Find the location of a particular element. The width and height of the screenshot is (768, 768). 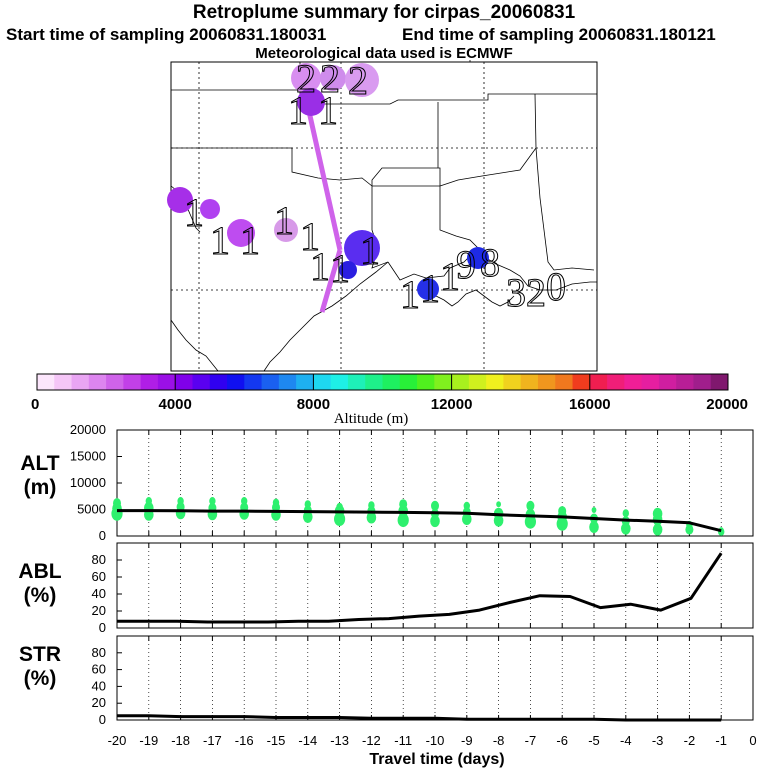

colorbar-tick-label: 8000 is located at coordinates (313, 404).